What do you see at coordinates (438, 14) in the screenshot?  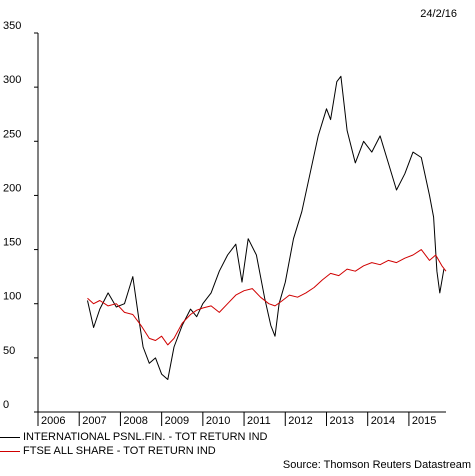 I see `date-stamp: 24/2/16` at bounding box center [438, 14].